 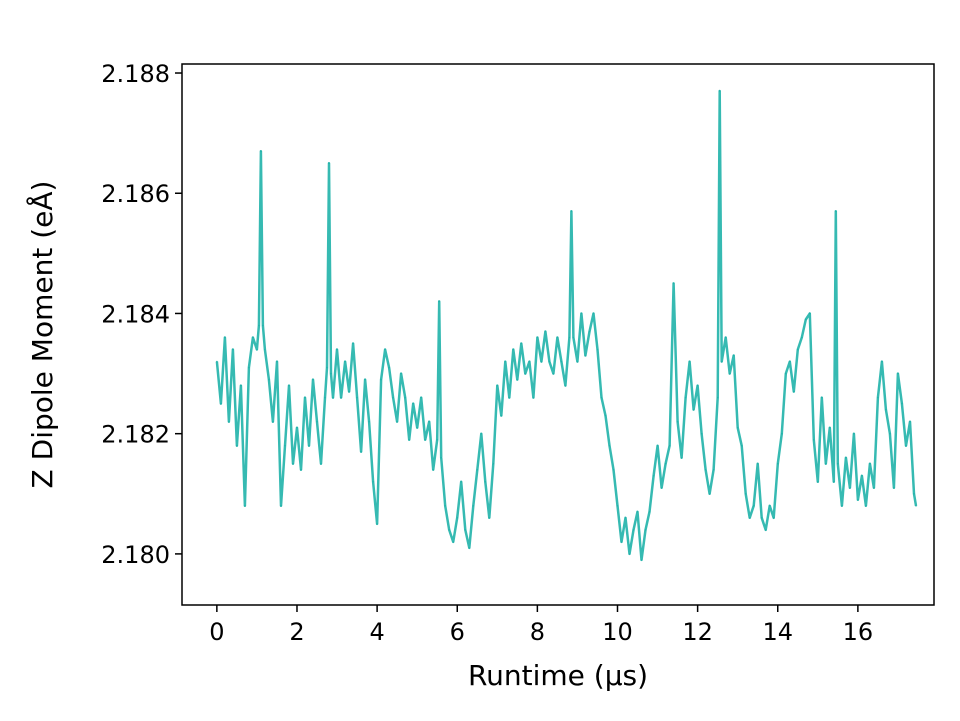 I want to click on y-tick-label: 2.184, so click(x=135, y=314).